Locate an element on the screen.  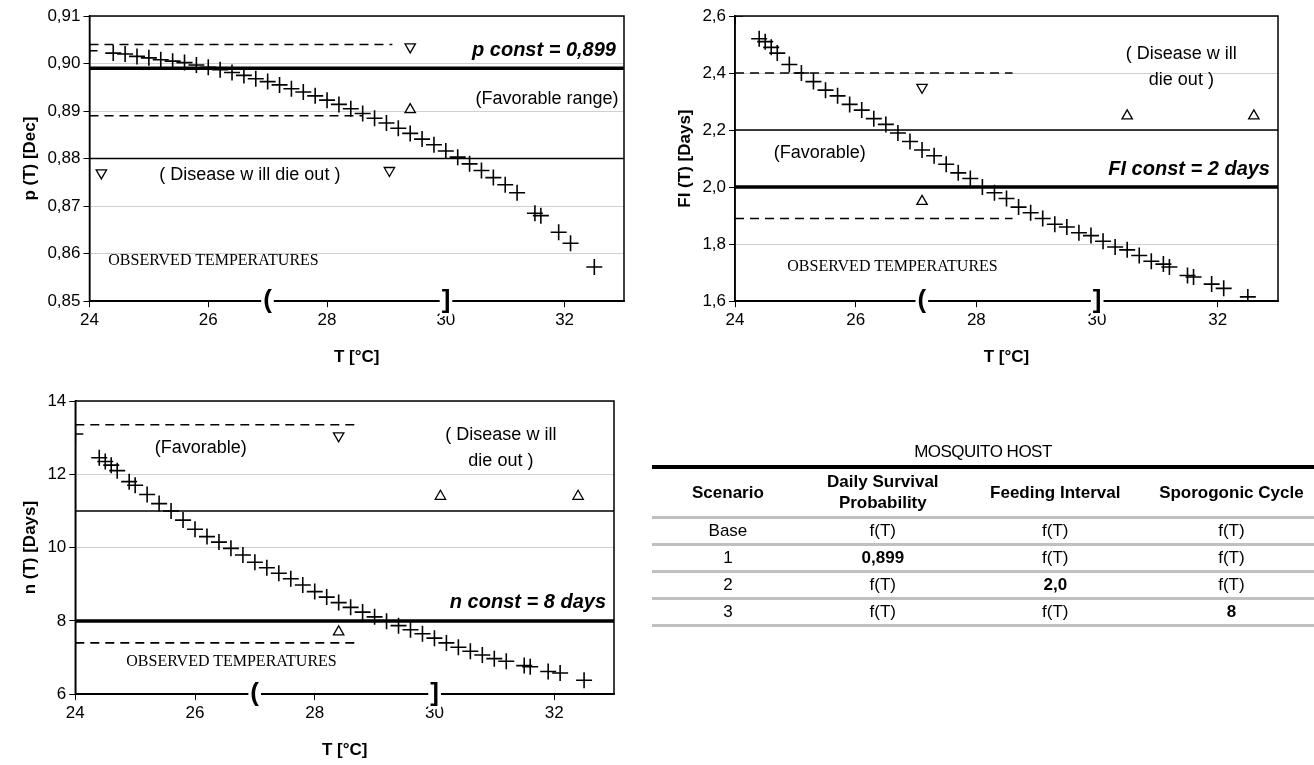
category-label: Feeding Interval is located at coordinates (1055, 492).